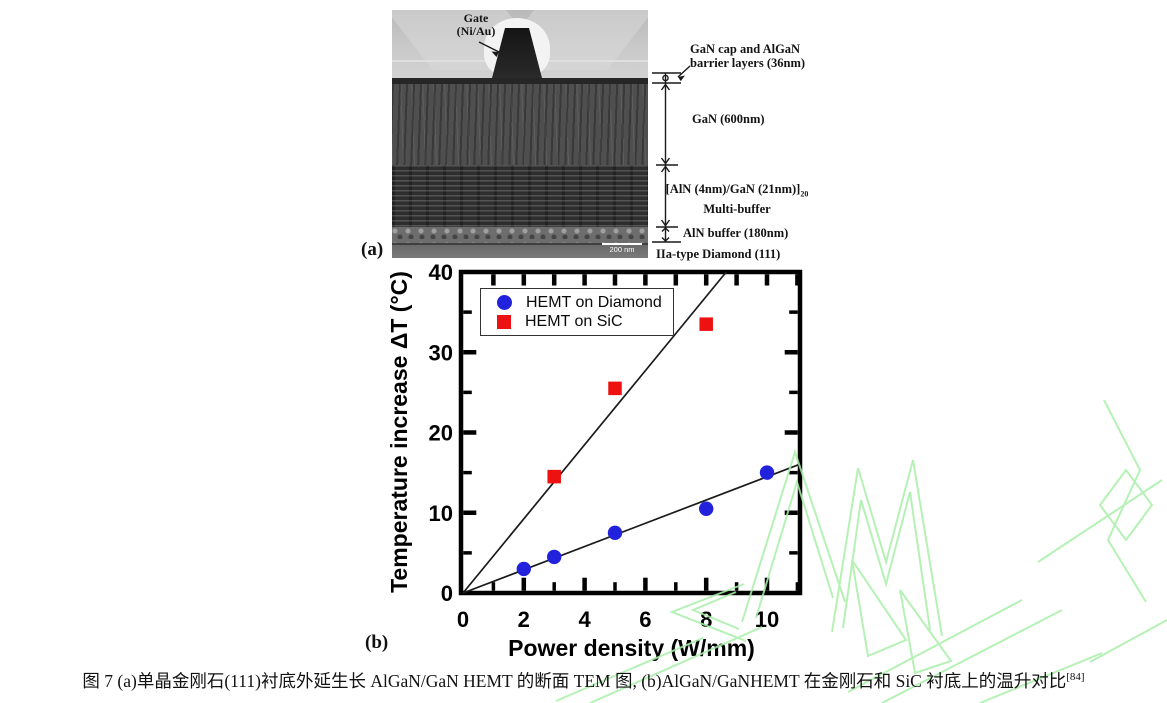 The image size is (1167, 703). I want to click on gate-label: Gate (Ni/Au), so click(476, 25).